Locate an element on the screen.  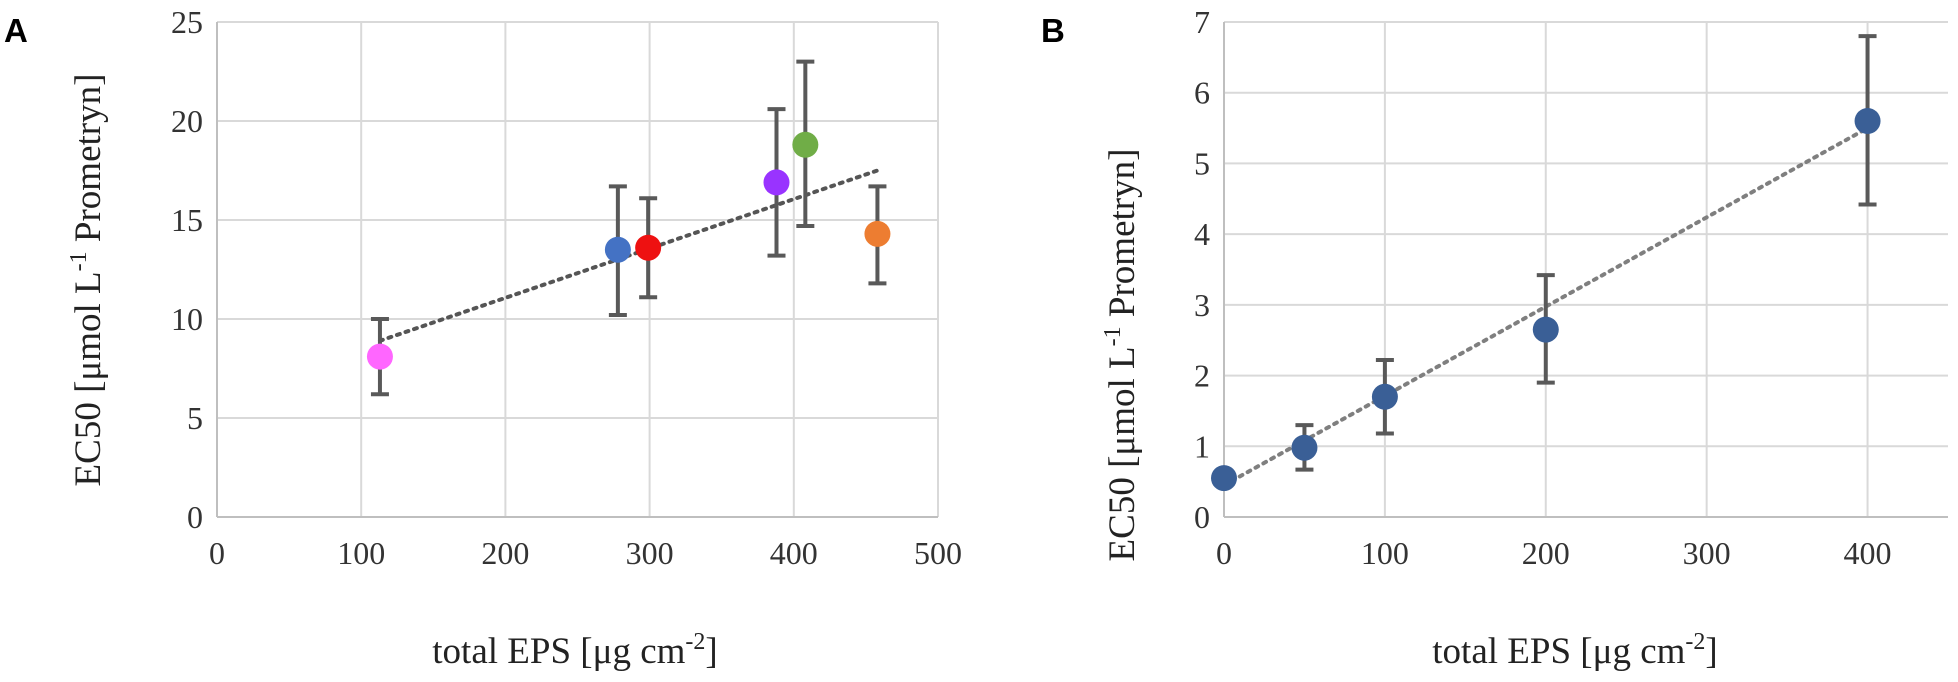
panel-b-y-ticks: 0 1 2 3 4 5 6 7 is located at coordinates (1202, 269).